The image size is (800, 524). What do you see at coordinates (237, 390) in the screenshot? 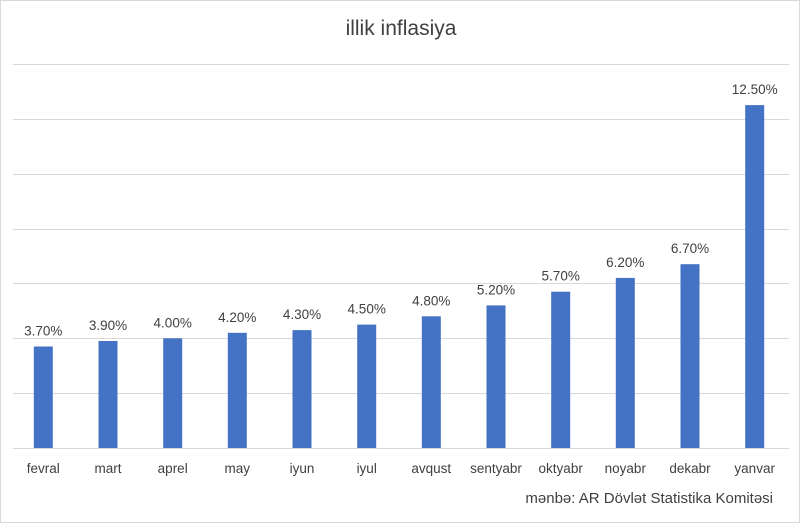
I see `bar-may` at bounding box center [237, 390].